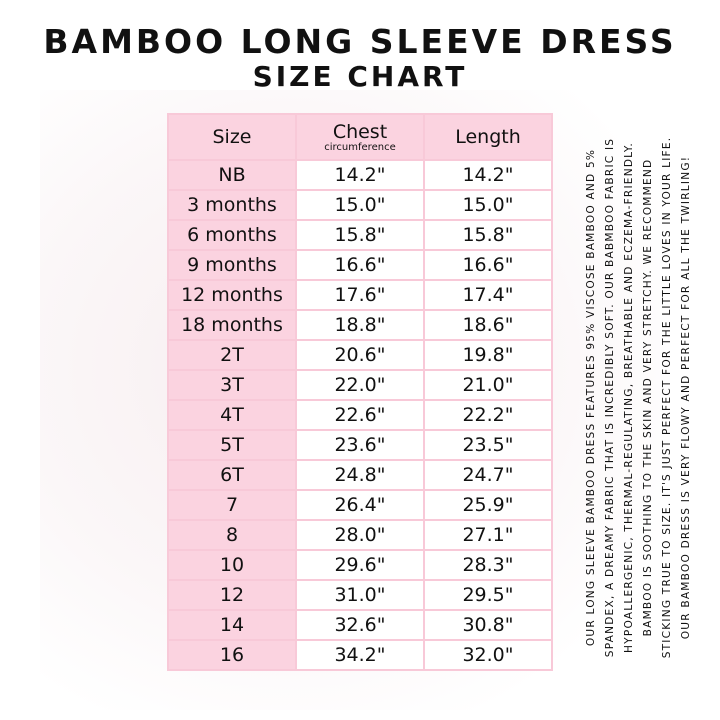 The height and width of the screenshot is (720, 720). What do you see at coordinates (360, 132) in the screenshot?
I see `header-chest-label: Chest` at bounding box center [360, 132].